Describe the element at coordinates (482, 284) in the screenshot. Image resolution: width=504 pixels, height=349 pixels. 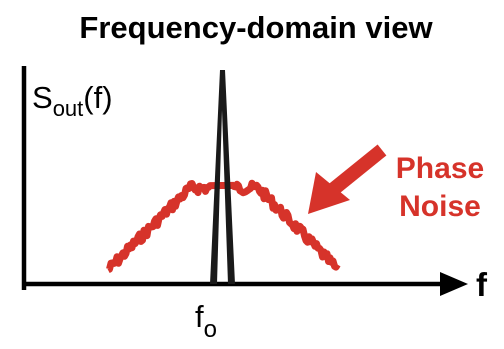
I see `x-axis-label: f` at that location.